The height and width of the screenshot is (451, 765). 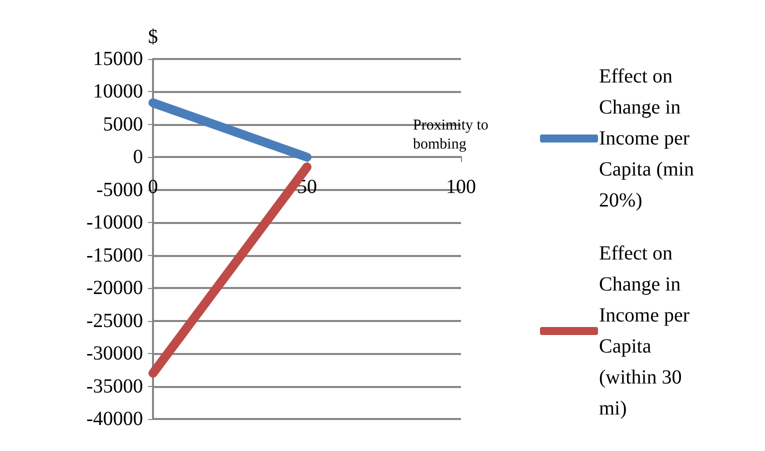 I want to click on y-tick-label: -5000, so click(x=119, y=189).